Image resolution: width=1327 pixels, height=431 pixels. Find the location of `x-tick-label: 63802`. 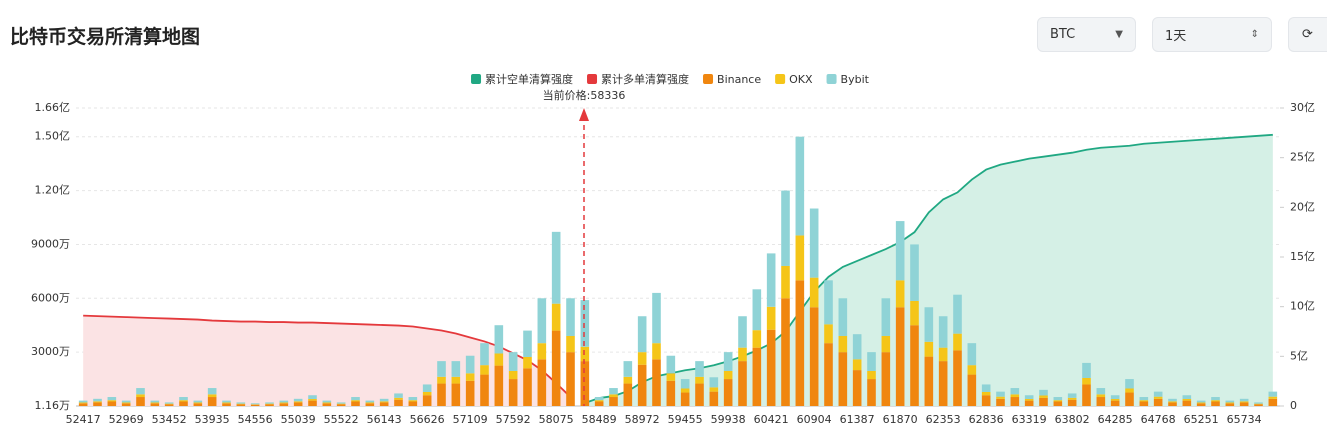

x-tick-label: 63802 is located at coordinates (1072, 419).